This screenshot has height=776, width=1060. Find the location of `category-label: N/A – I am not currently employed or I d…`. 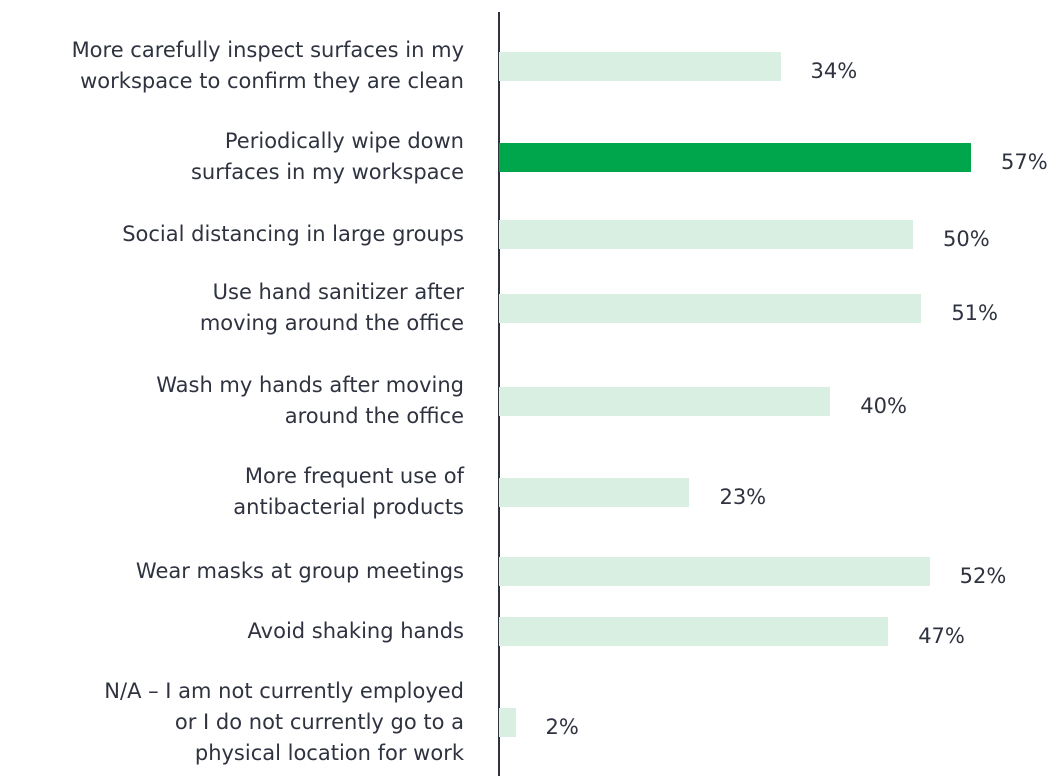

category-label: N/A – I am not currently employed or I d… is located at coordinates (284, 721).